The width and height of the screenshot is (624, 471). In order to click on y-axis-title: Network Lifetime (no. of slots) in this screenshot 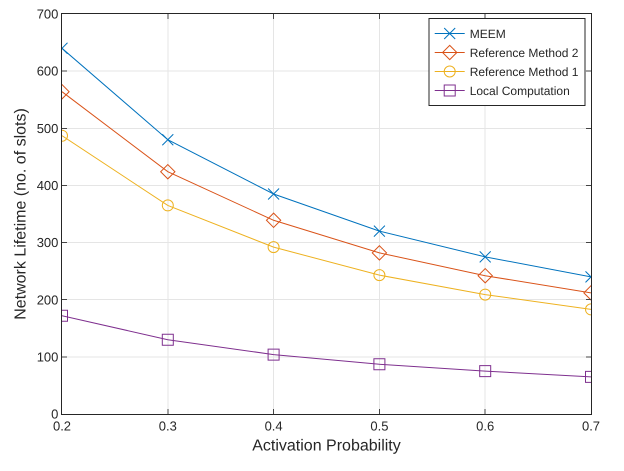, I will do `click(21, 214)`.